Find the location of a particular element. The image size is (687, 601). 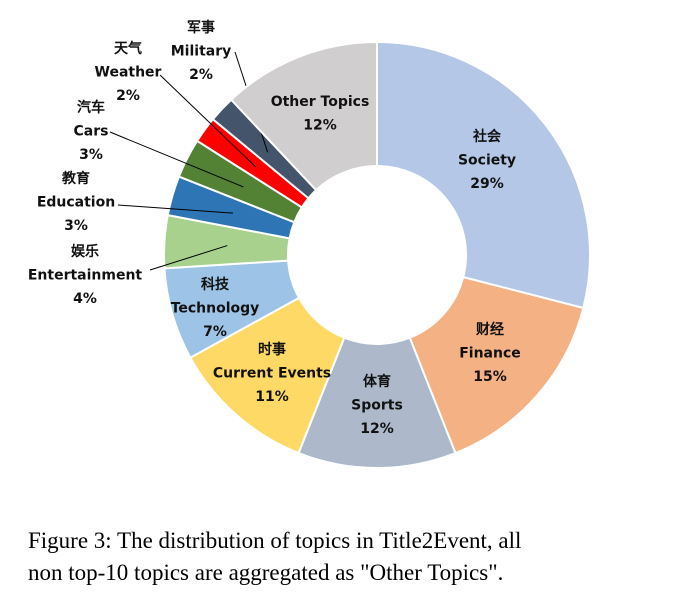

slice-label: Sports is located at coordinates (377, 406).